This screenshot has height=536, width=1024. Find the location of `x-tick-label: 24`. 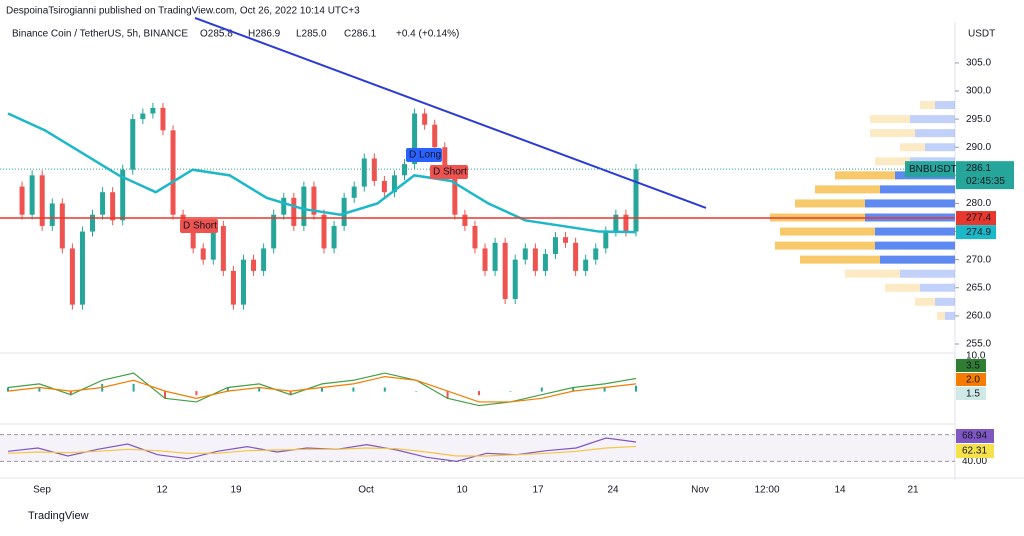

x-tick-label: 24 is located at coordinates (613, 490).